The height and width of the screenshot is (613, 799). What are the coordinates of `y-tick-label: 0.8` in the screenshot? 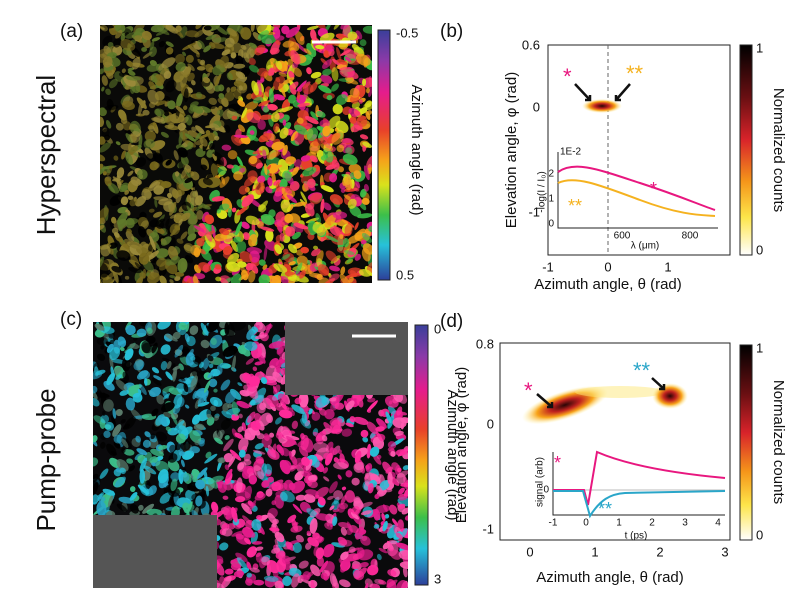 It's located at (485, 343).